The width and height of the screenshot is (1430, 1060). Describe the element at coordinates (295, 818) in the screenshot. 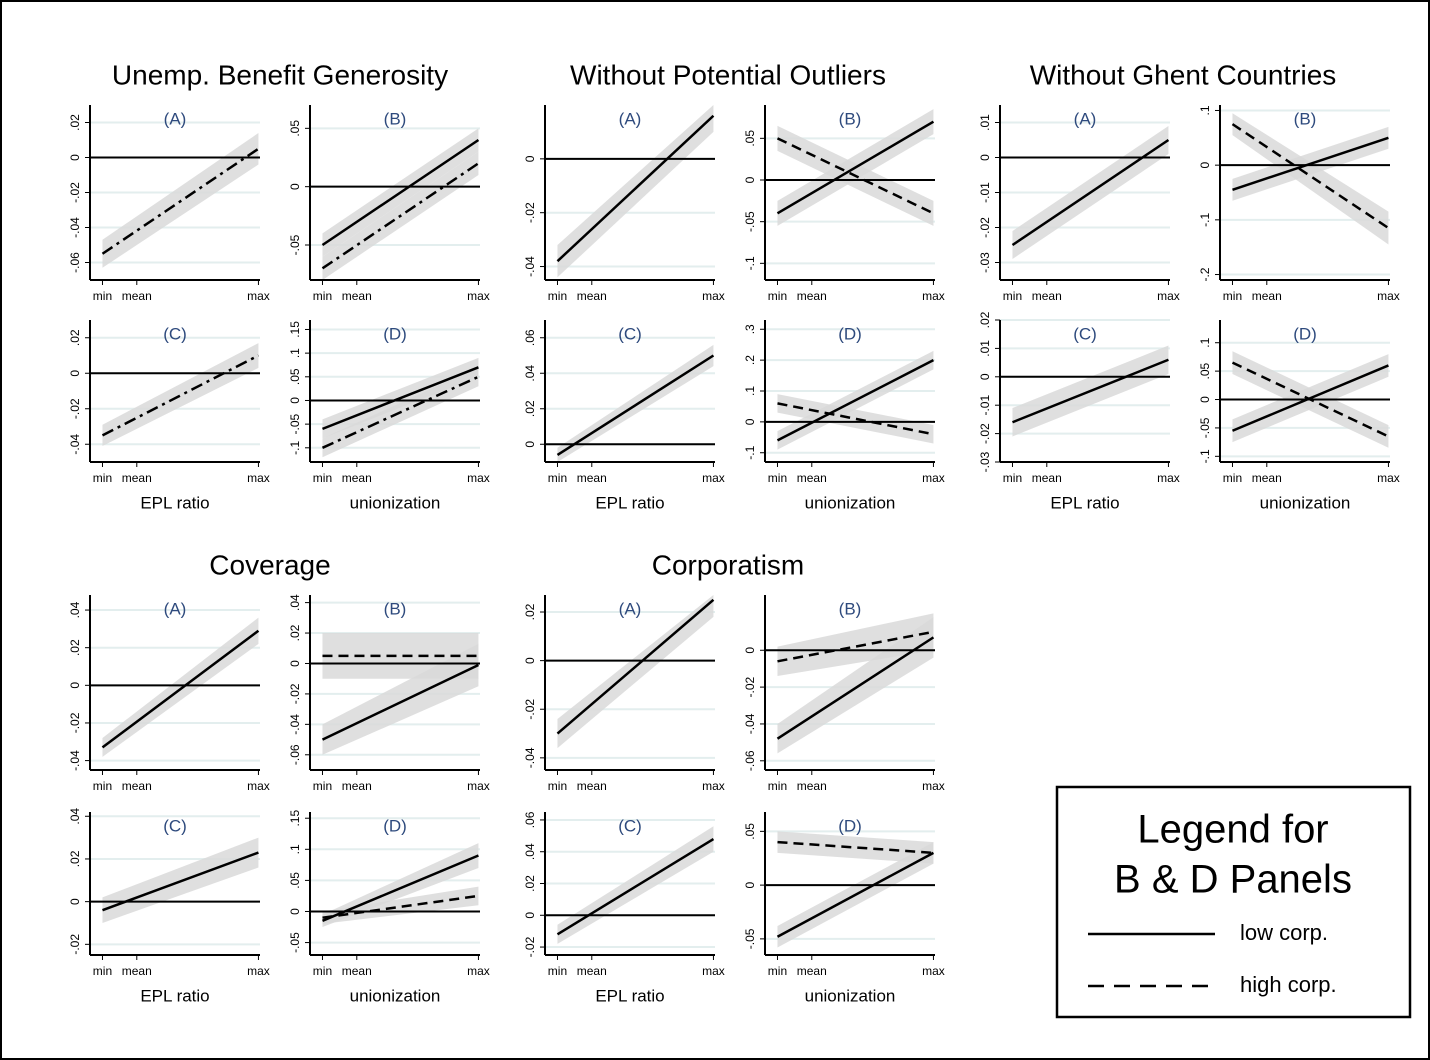

I see `y-tick-label: .15` at that location.